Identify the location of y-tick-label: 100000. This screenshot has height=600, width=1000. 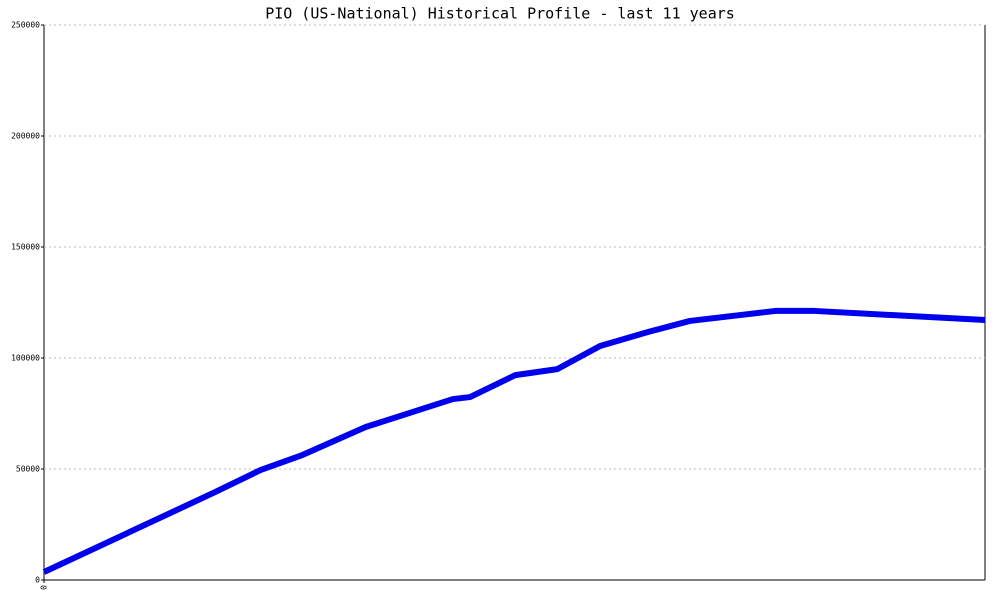
(25, 358).